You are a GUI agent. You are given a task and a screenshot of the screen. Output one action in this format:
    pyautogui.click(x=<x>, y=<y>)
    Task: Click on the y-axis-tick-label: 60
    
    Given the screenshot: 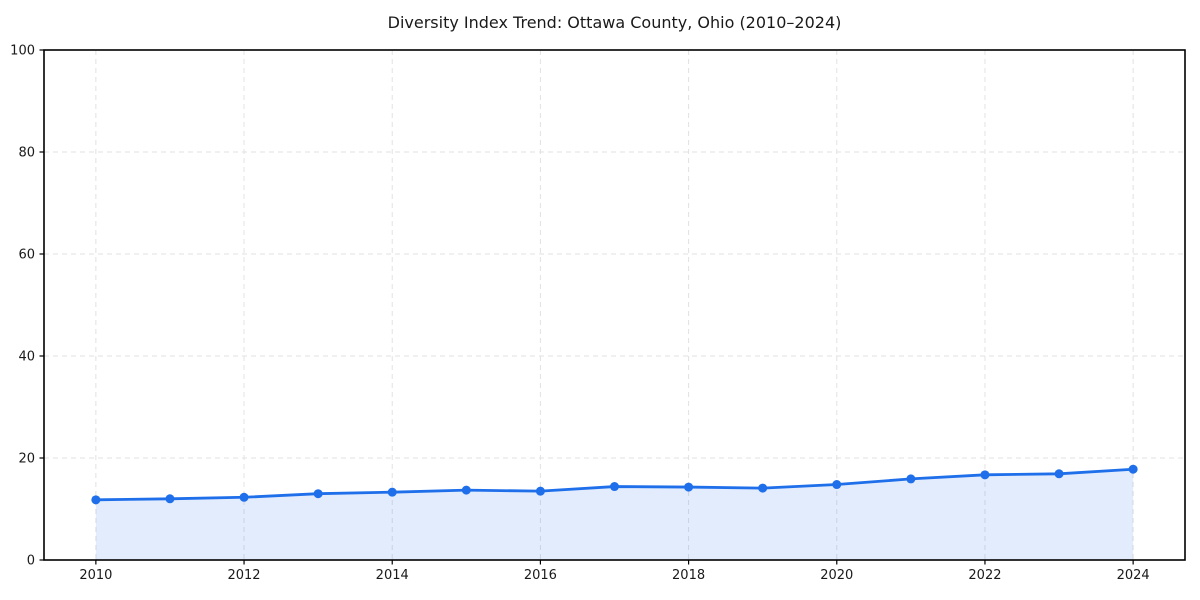 What is the action you would take?
    pyautogui.click(x=26, y=255)
    